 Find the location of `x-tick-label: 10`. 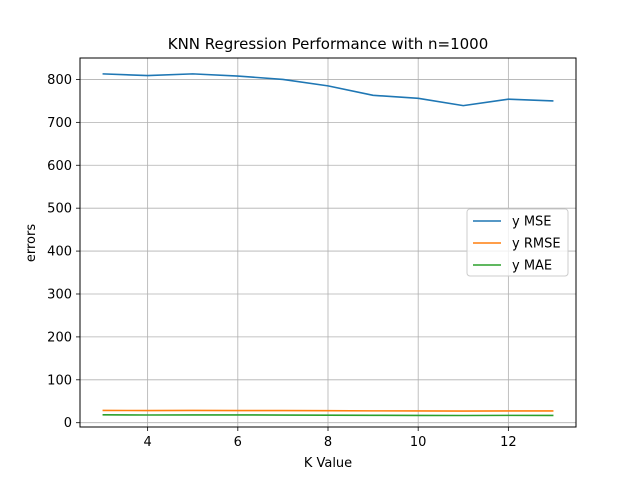

x-tick-label: 10 is located at coordinates (418, 442).